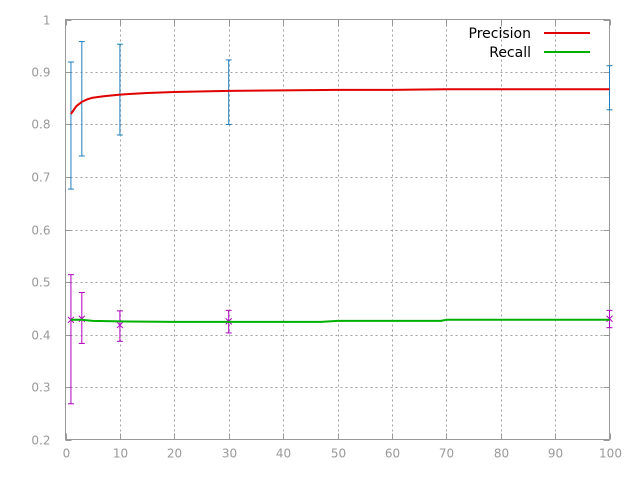 The height and width of the screenshot is (480, 640). What do you see at coordinates (40, 441) in the screenshot?
I see `y-tick-label: 0.2` at bounding box center [40, 441].